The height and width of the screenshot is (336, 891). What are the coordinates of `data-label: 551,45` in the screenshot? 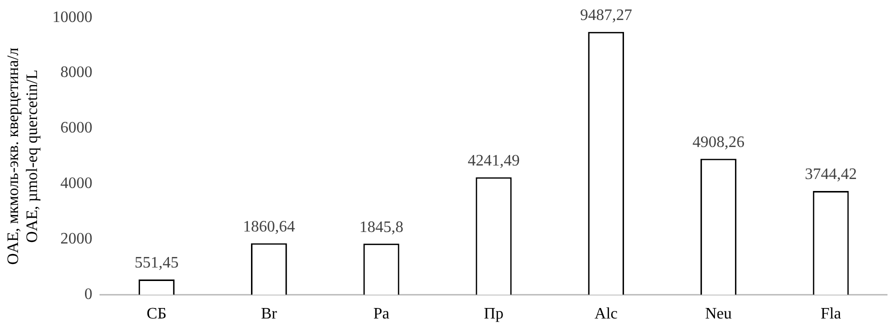 It's located at (156, 263).